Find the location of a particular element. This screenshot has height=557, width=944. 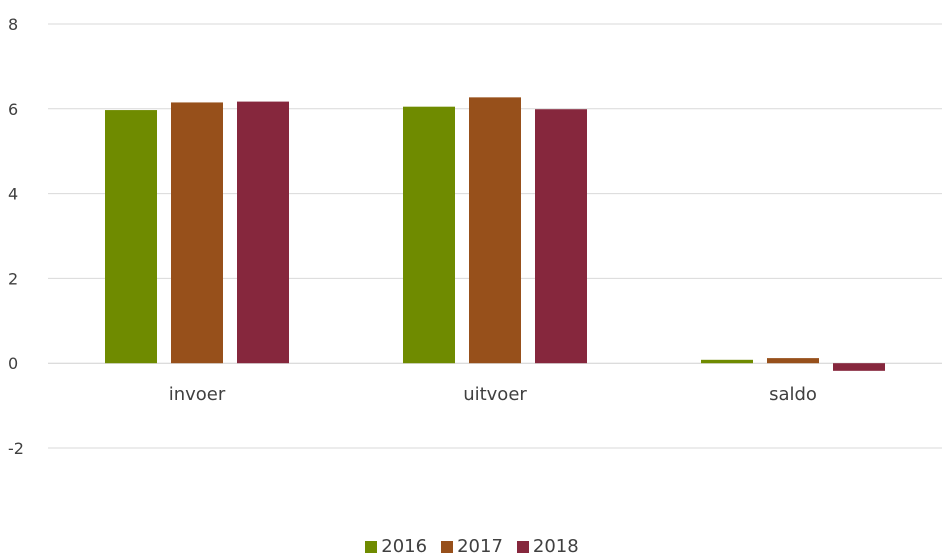

legend-label: 2018 is located at coordinates (555, 546).